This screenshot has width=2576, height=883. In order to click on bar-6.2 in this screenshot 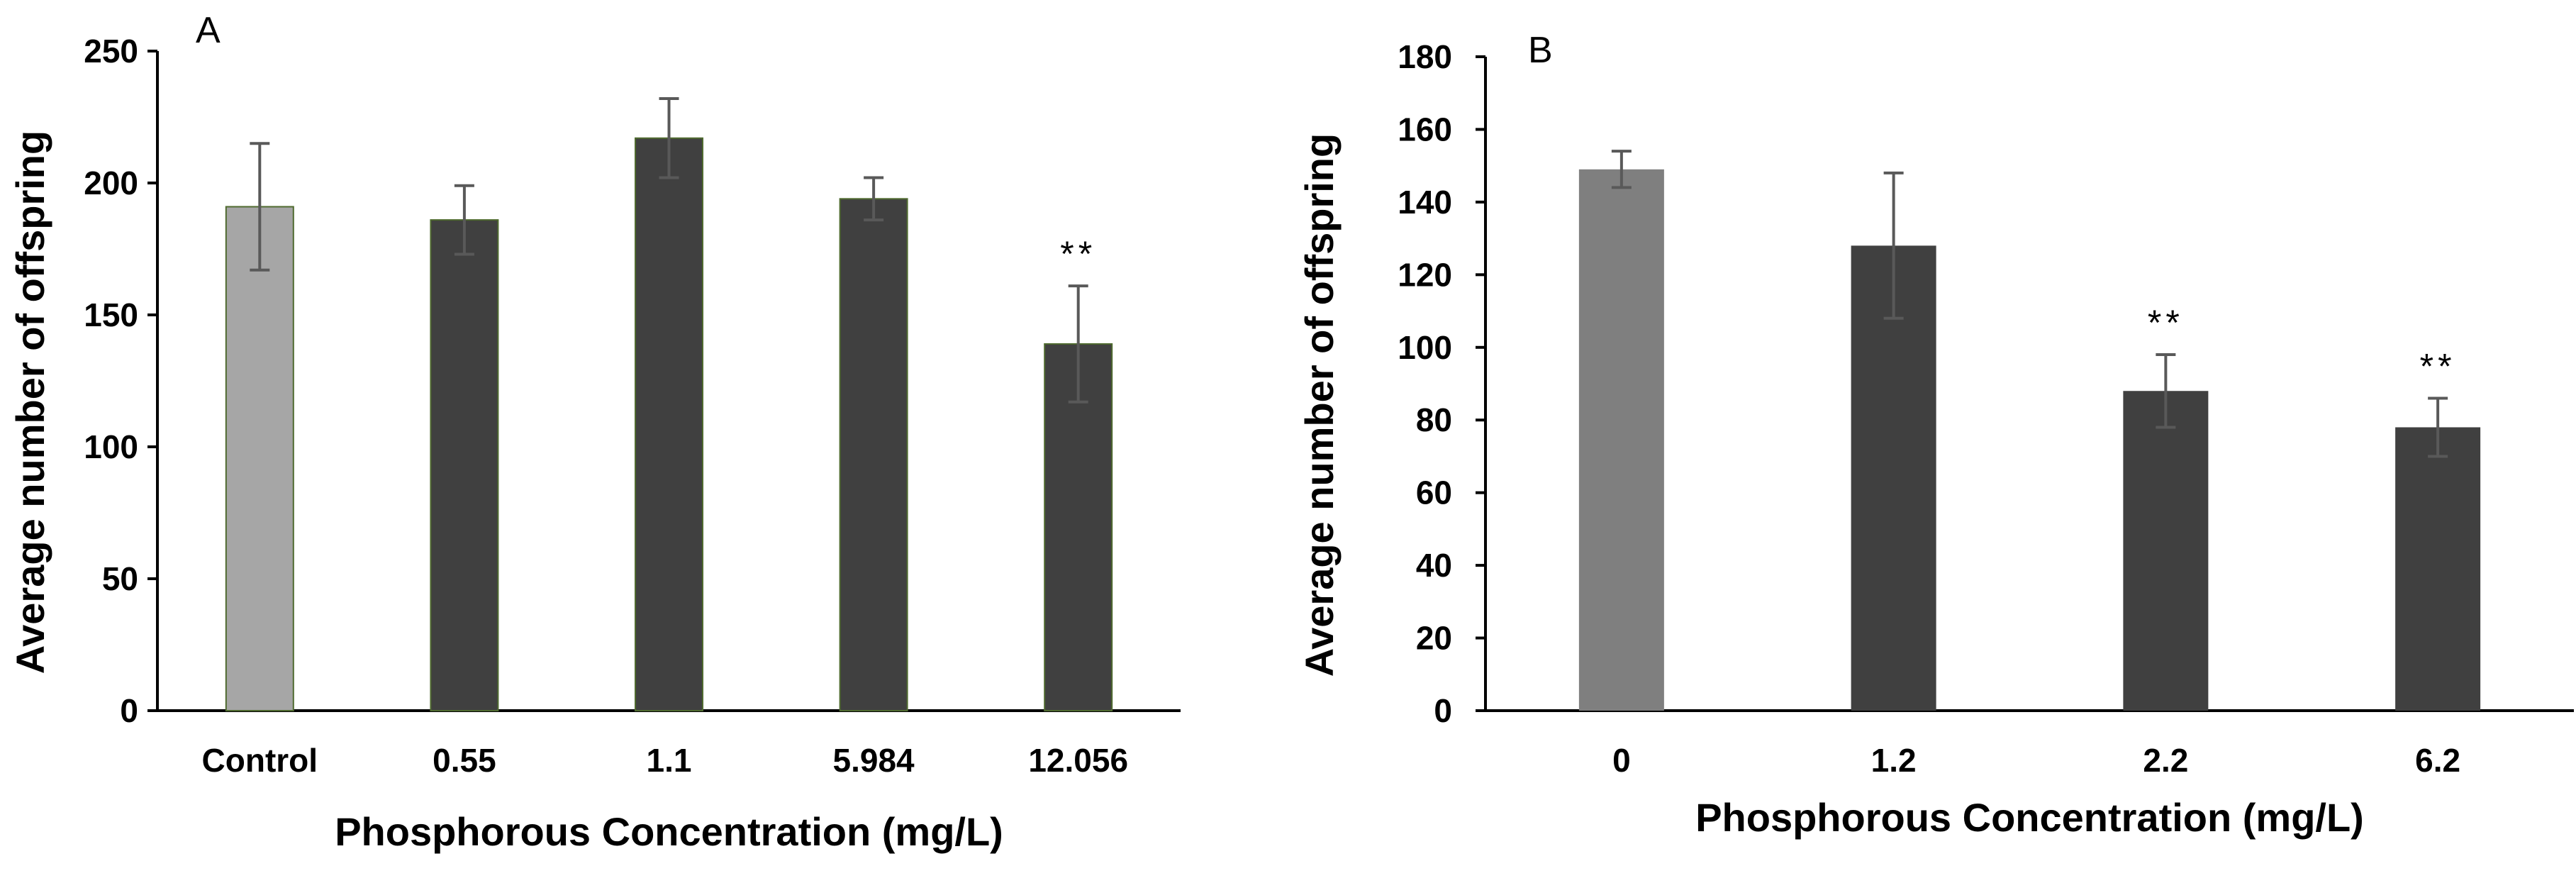, I will do `click(2438, 569)`.